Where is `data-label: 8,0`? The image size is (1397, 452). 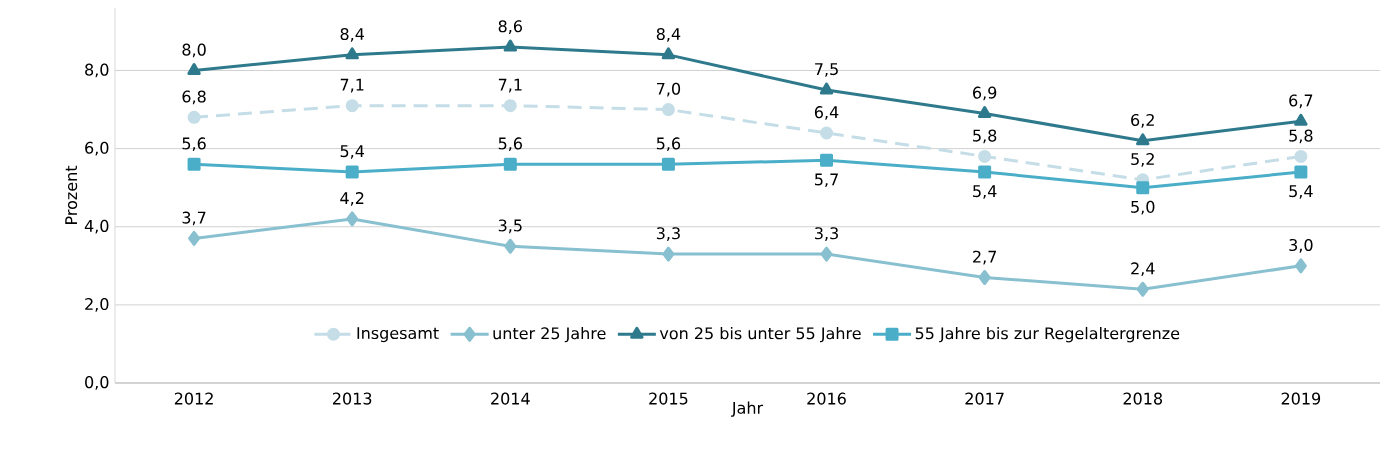 data-label: 8,0 is located at coordinates (194, 50).